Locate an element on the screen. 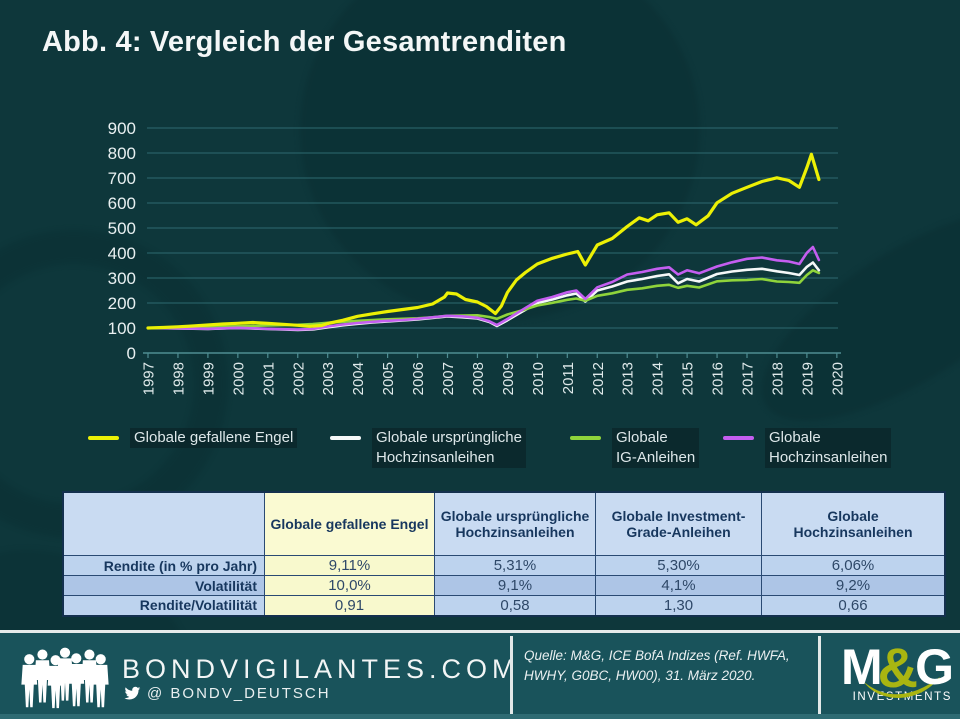 This screenshot has width=960, height=719. x-axis-label: 2003 is located at coordinates (328, 378).